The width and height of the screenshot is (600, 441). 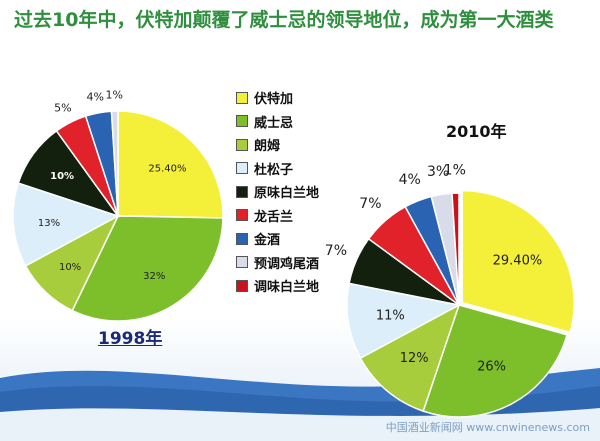 What do you see at coordinates (390, 315) in the screenshot?
I see `pie-label-1-3: 11%` at bounding box center [390, 315].